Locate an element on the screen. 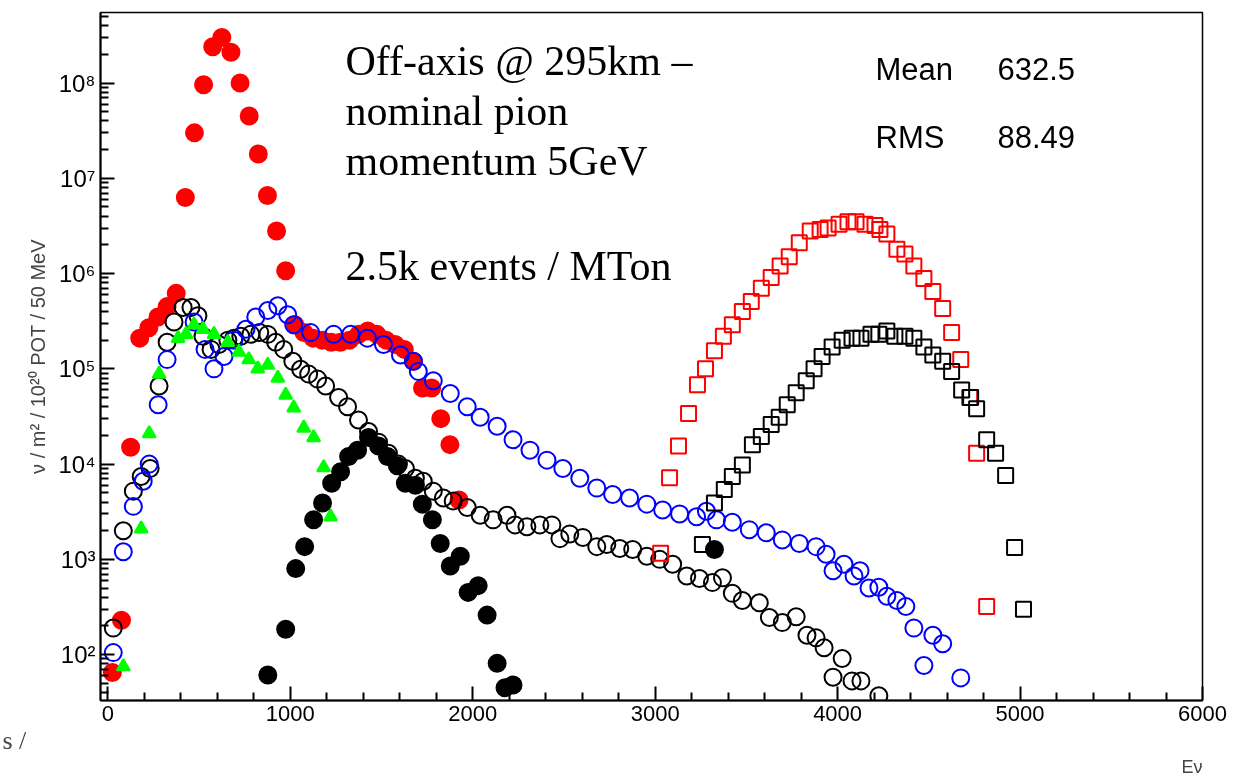 Image resolution: width=1238 pixels, height=776 pixels. annotation: nominal pion is located at coordinates (457, 110).